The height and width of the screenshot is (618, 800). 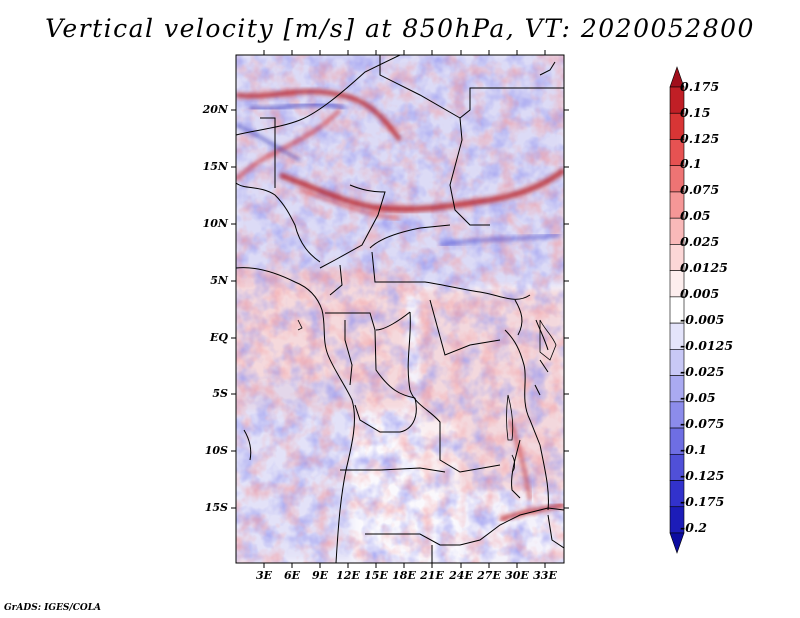 I want to click on colorbar, so click(x=677, y=310).